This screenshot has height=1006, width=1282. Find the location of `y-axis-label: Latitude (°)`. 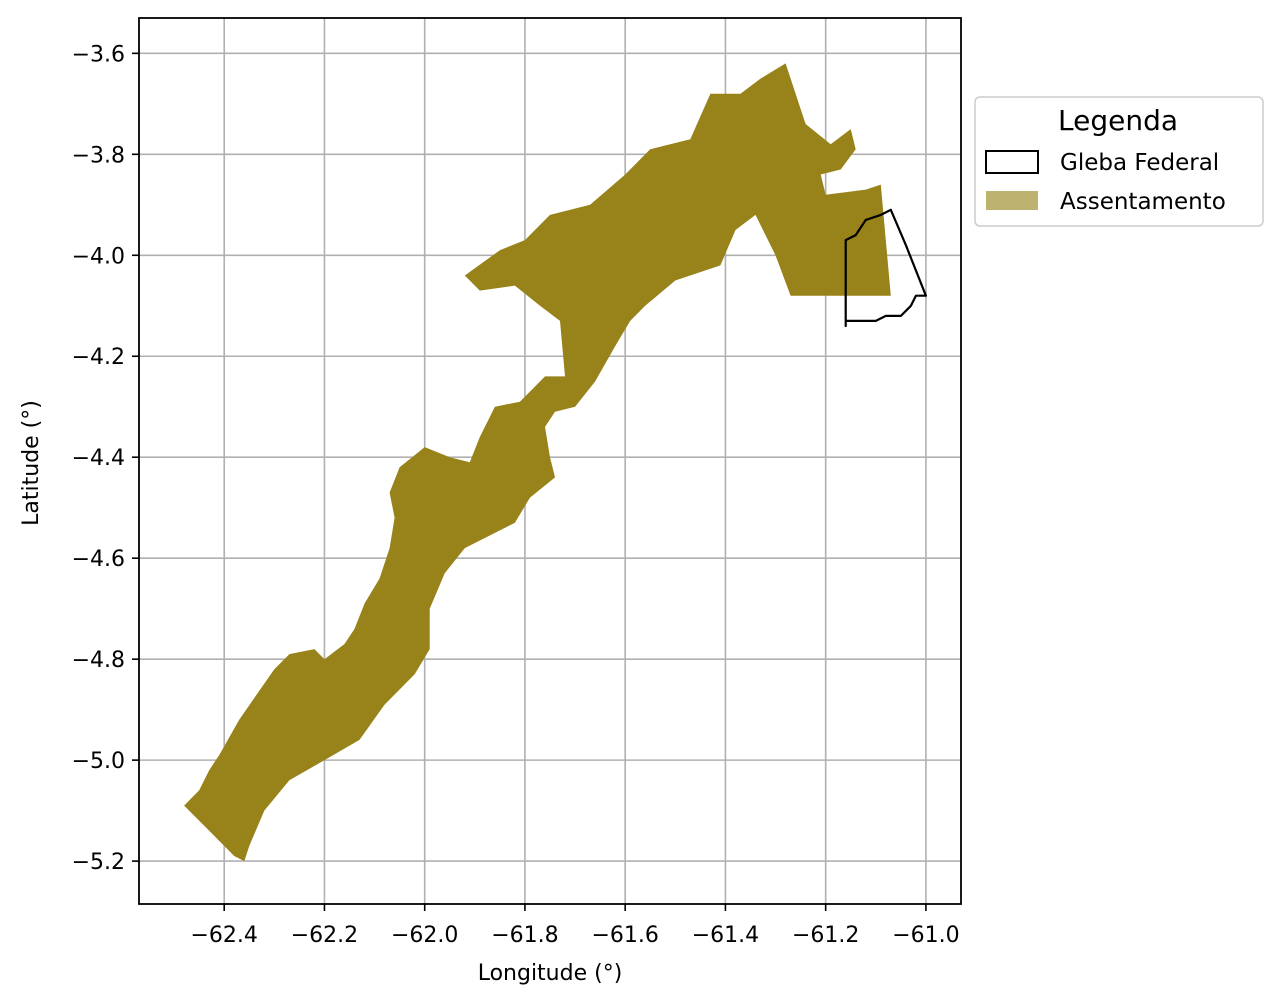

y-axis-label: Latitude (°) is located at coordinates (31, 463).